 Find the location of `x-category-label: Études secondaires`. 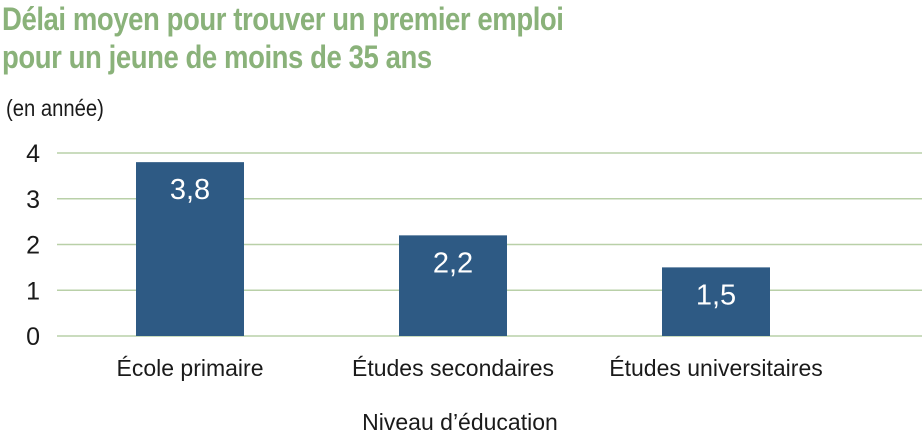

x-category-label: Études secondaires is located at coordinates (453, 368).